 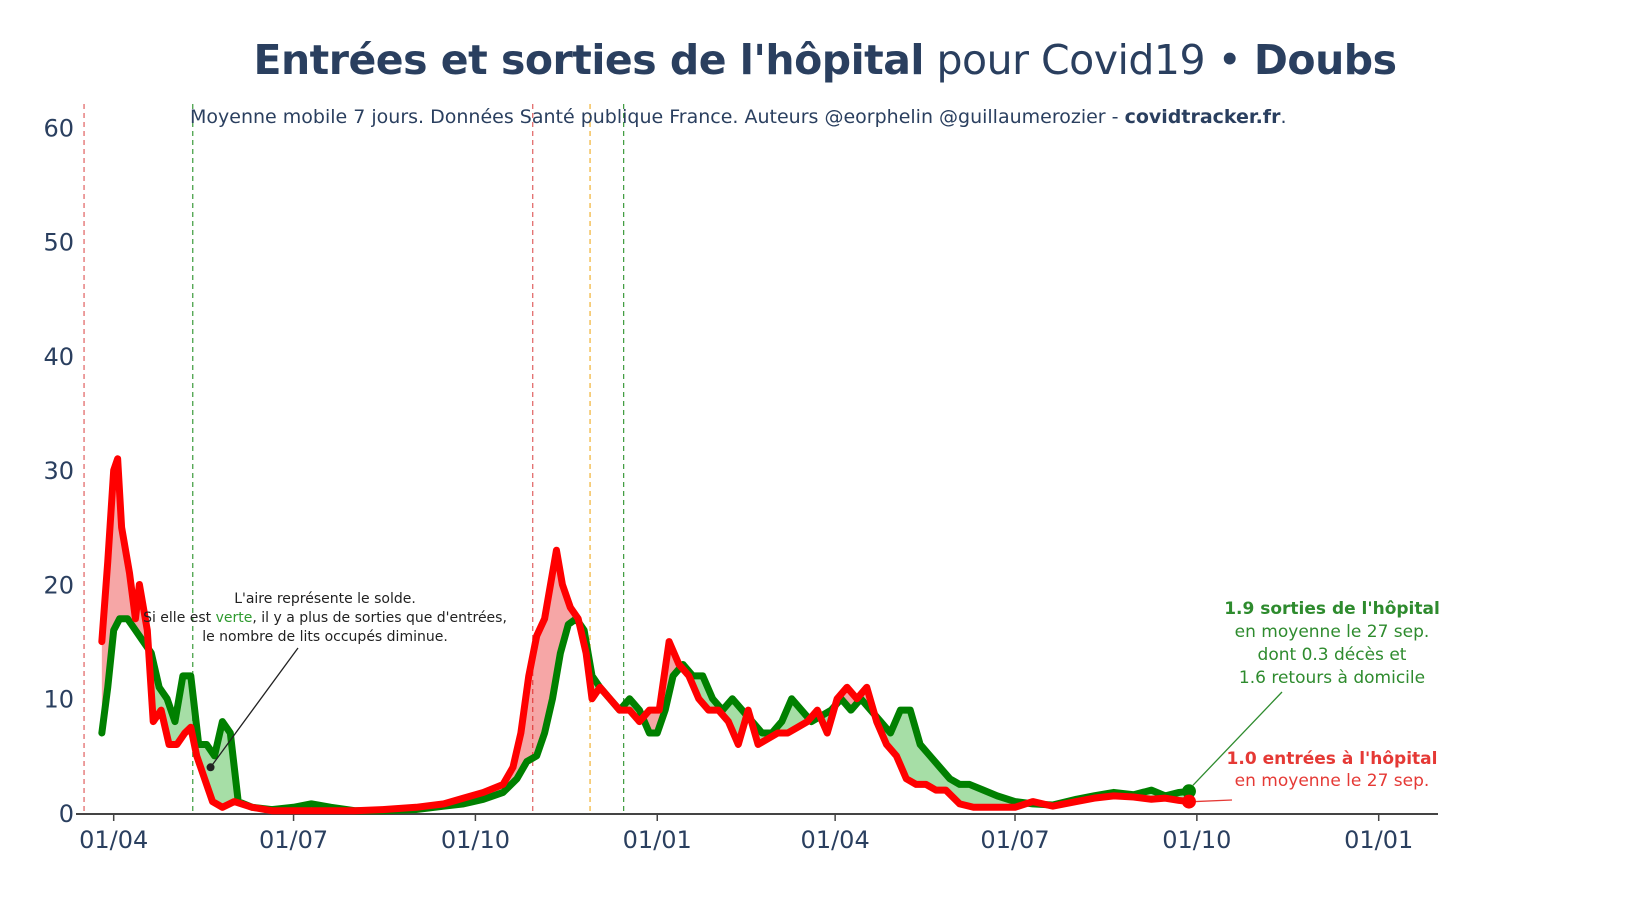 I want to click on x-axis: 01/04 01/07 01/10 01/01 01/04 01/07 01/10 01/01, so click(x=757, y=833).